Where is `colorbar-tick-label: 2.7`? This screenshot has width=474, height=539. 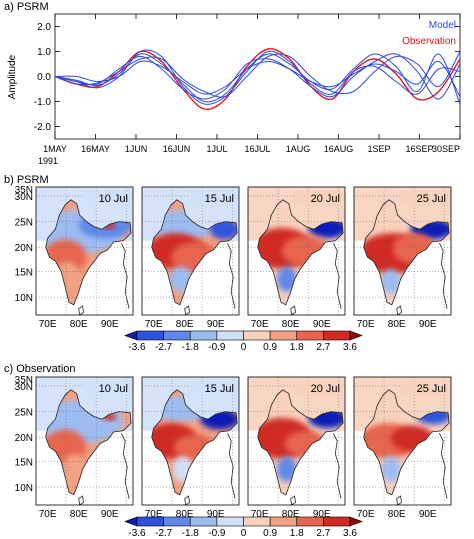 colorbar-tick-label: 2.7 is located at coordinates (323, 347).